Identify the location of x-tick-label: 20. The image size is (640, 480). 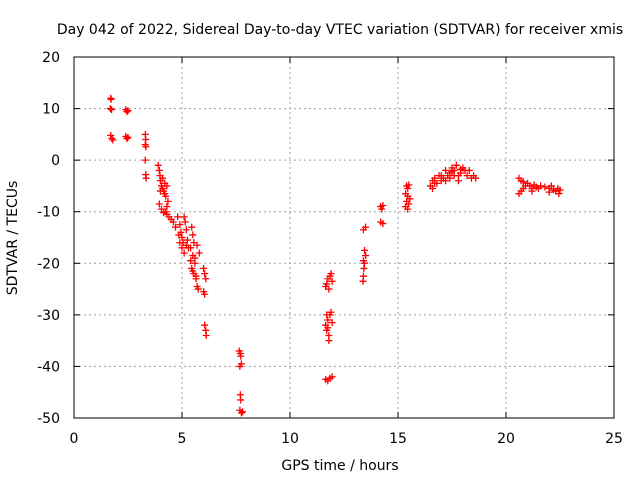
(506, 439).